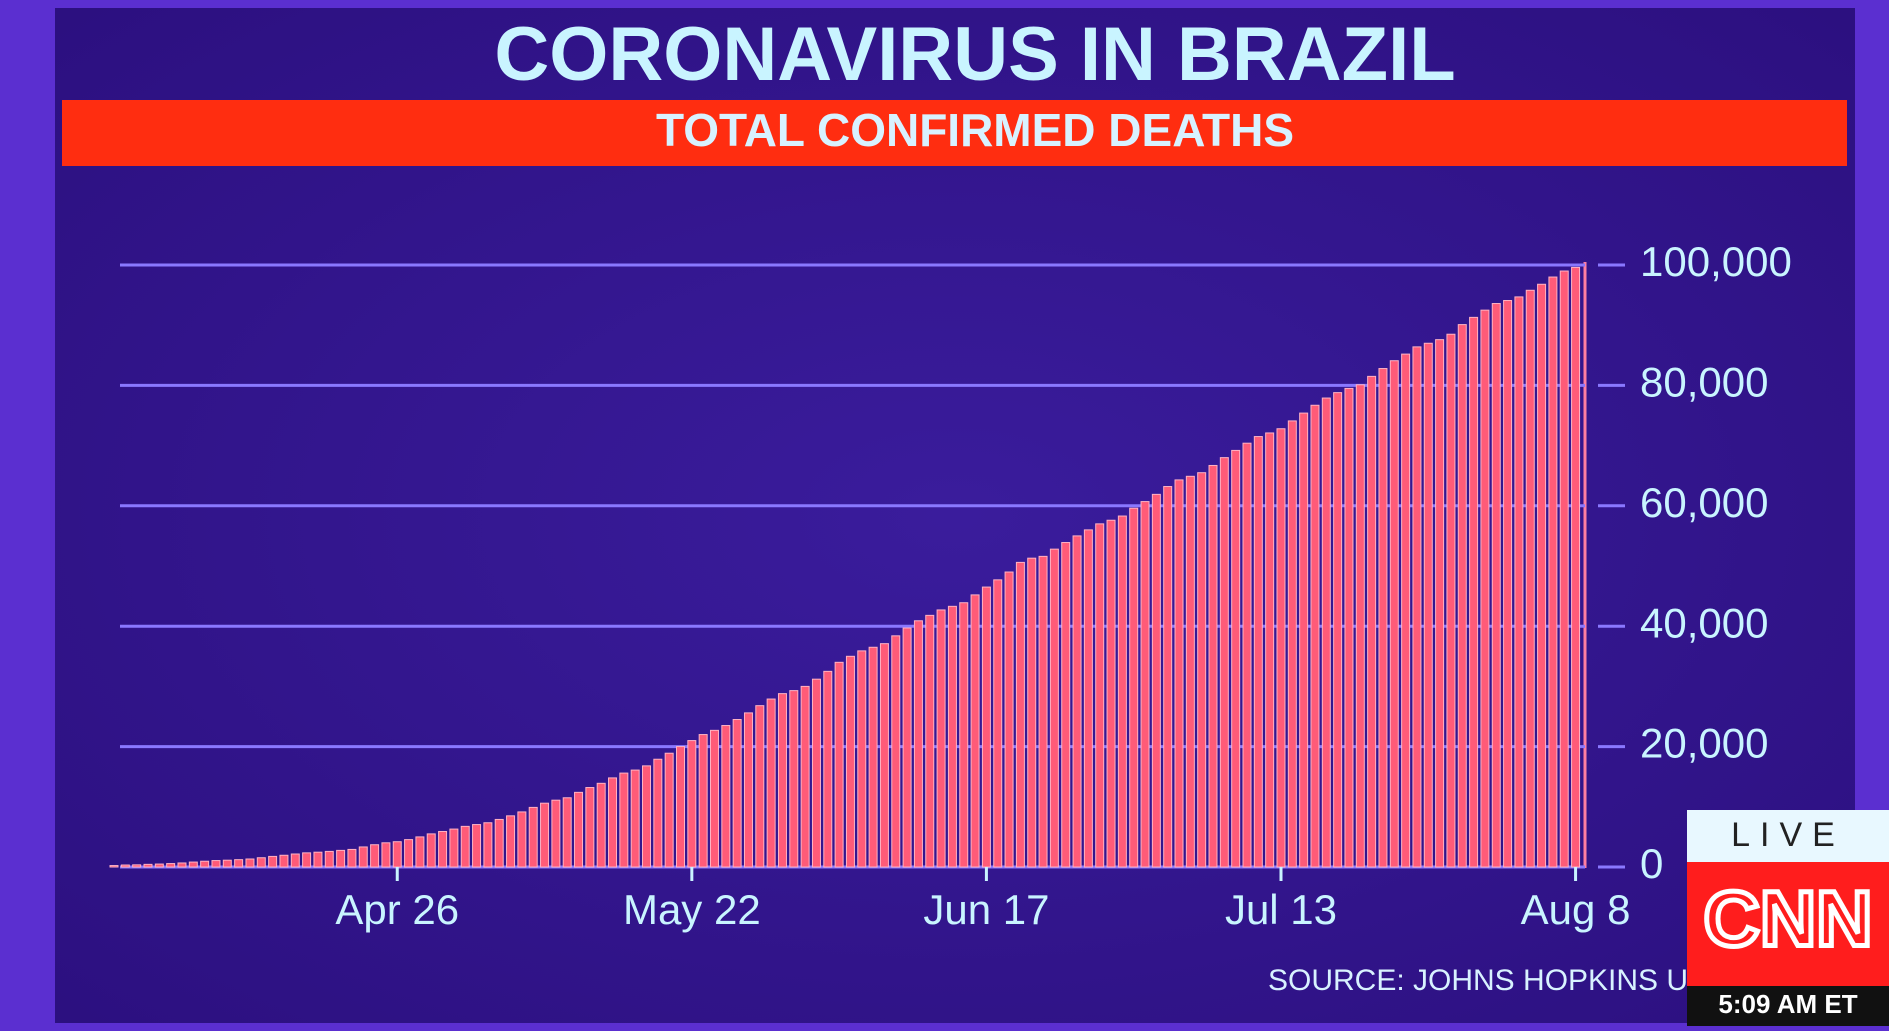 This screenshot has width=1889, height=1031. I want to click on logo-box, so click(1788, 924).